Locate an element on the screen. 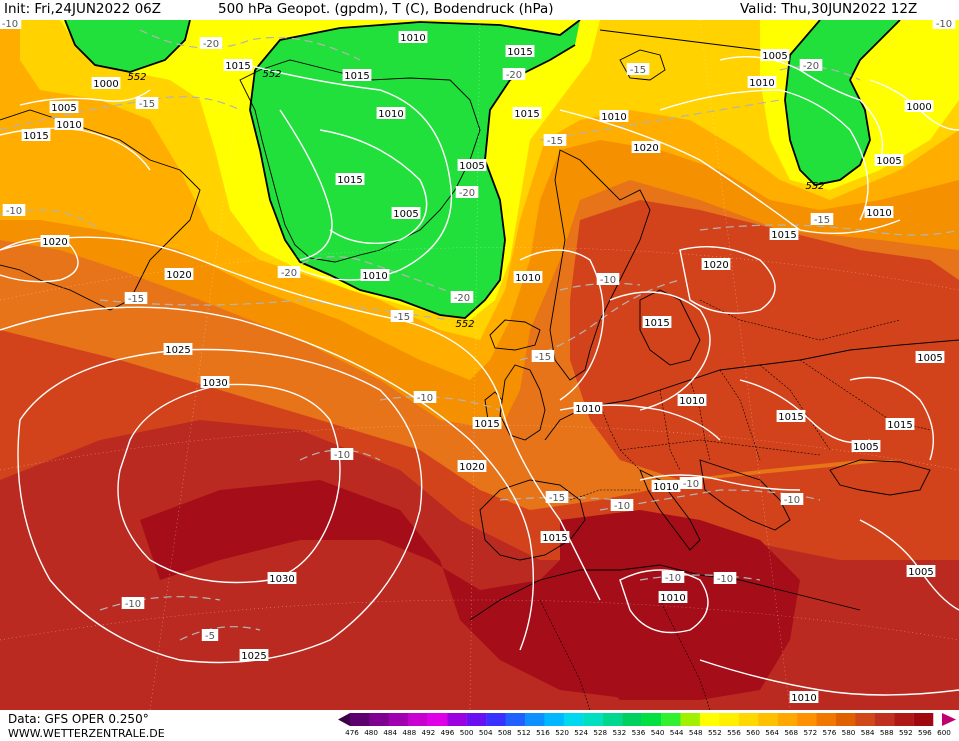 The width and height of the screenshot is (959, 741). legend-tick: 552 is located at coordinates (714, 732).